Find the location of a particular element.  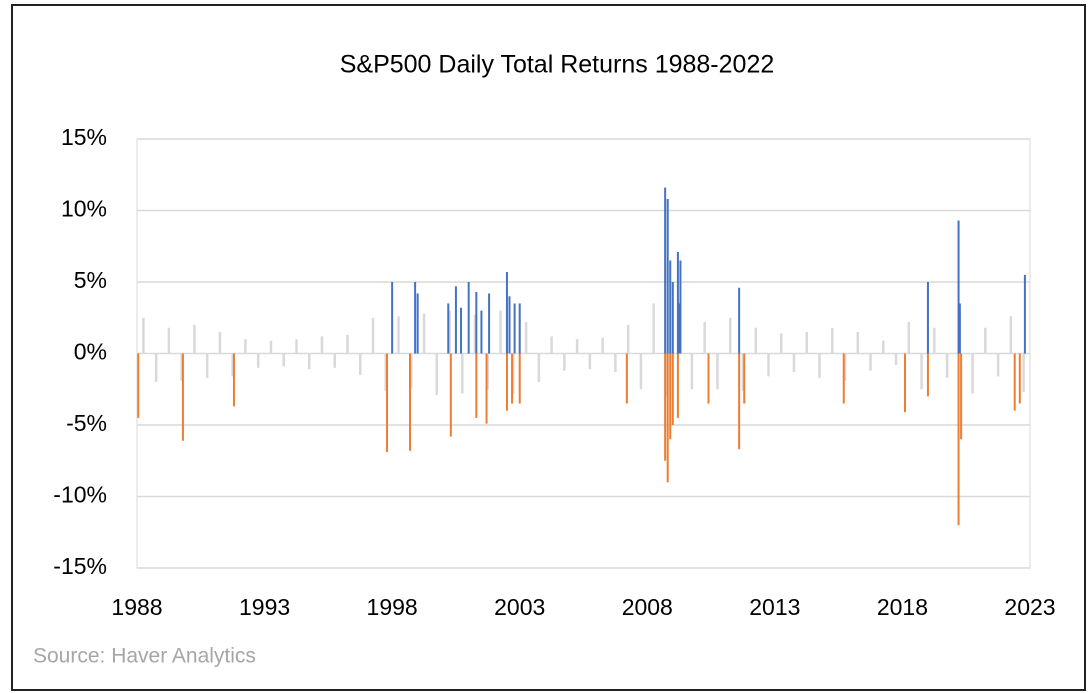

x-tick-label: 2018 is located at coordinates (902, 607).